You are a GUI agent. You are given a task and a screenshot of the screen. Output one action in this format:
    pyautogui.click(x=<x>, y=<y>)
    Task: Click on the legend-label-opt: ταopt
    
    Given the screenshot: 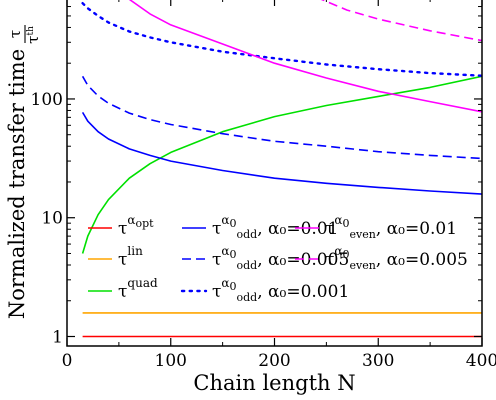 What is the action you would take?
    pyautogui.click(x=136, y=226)
    